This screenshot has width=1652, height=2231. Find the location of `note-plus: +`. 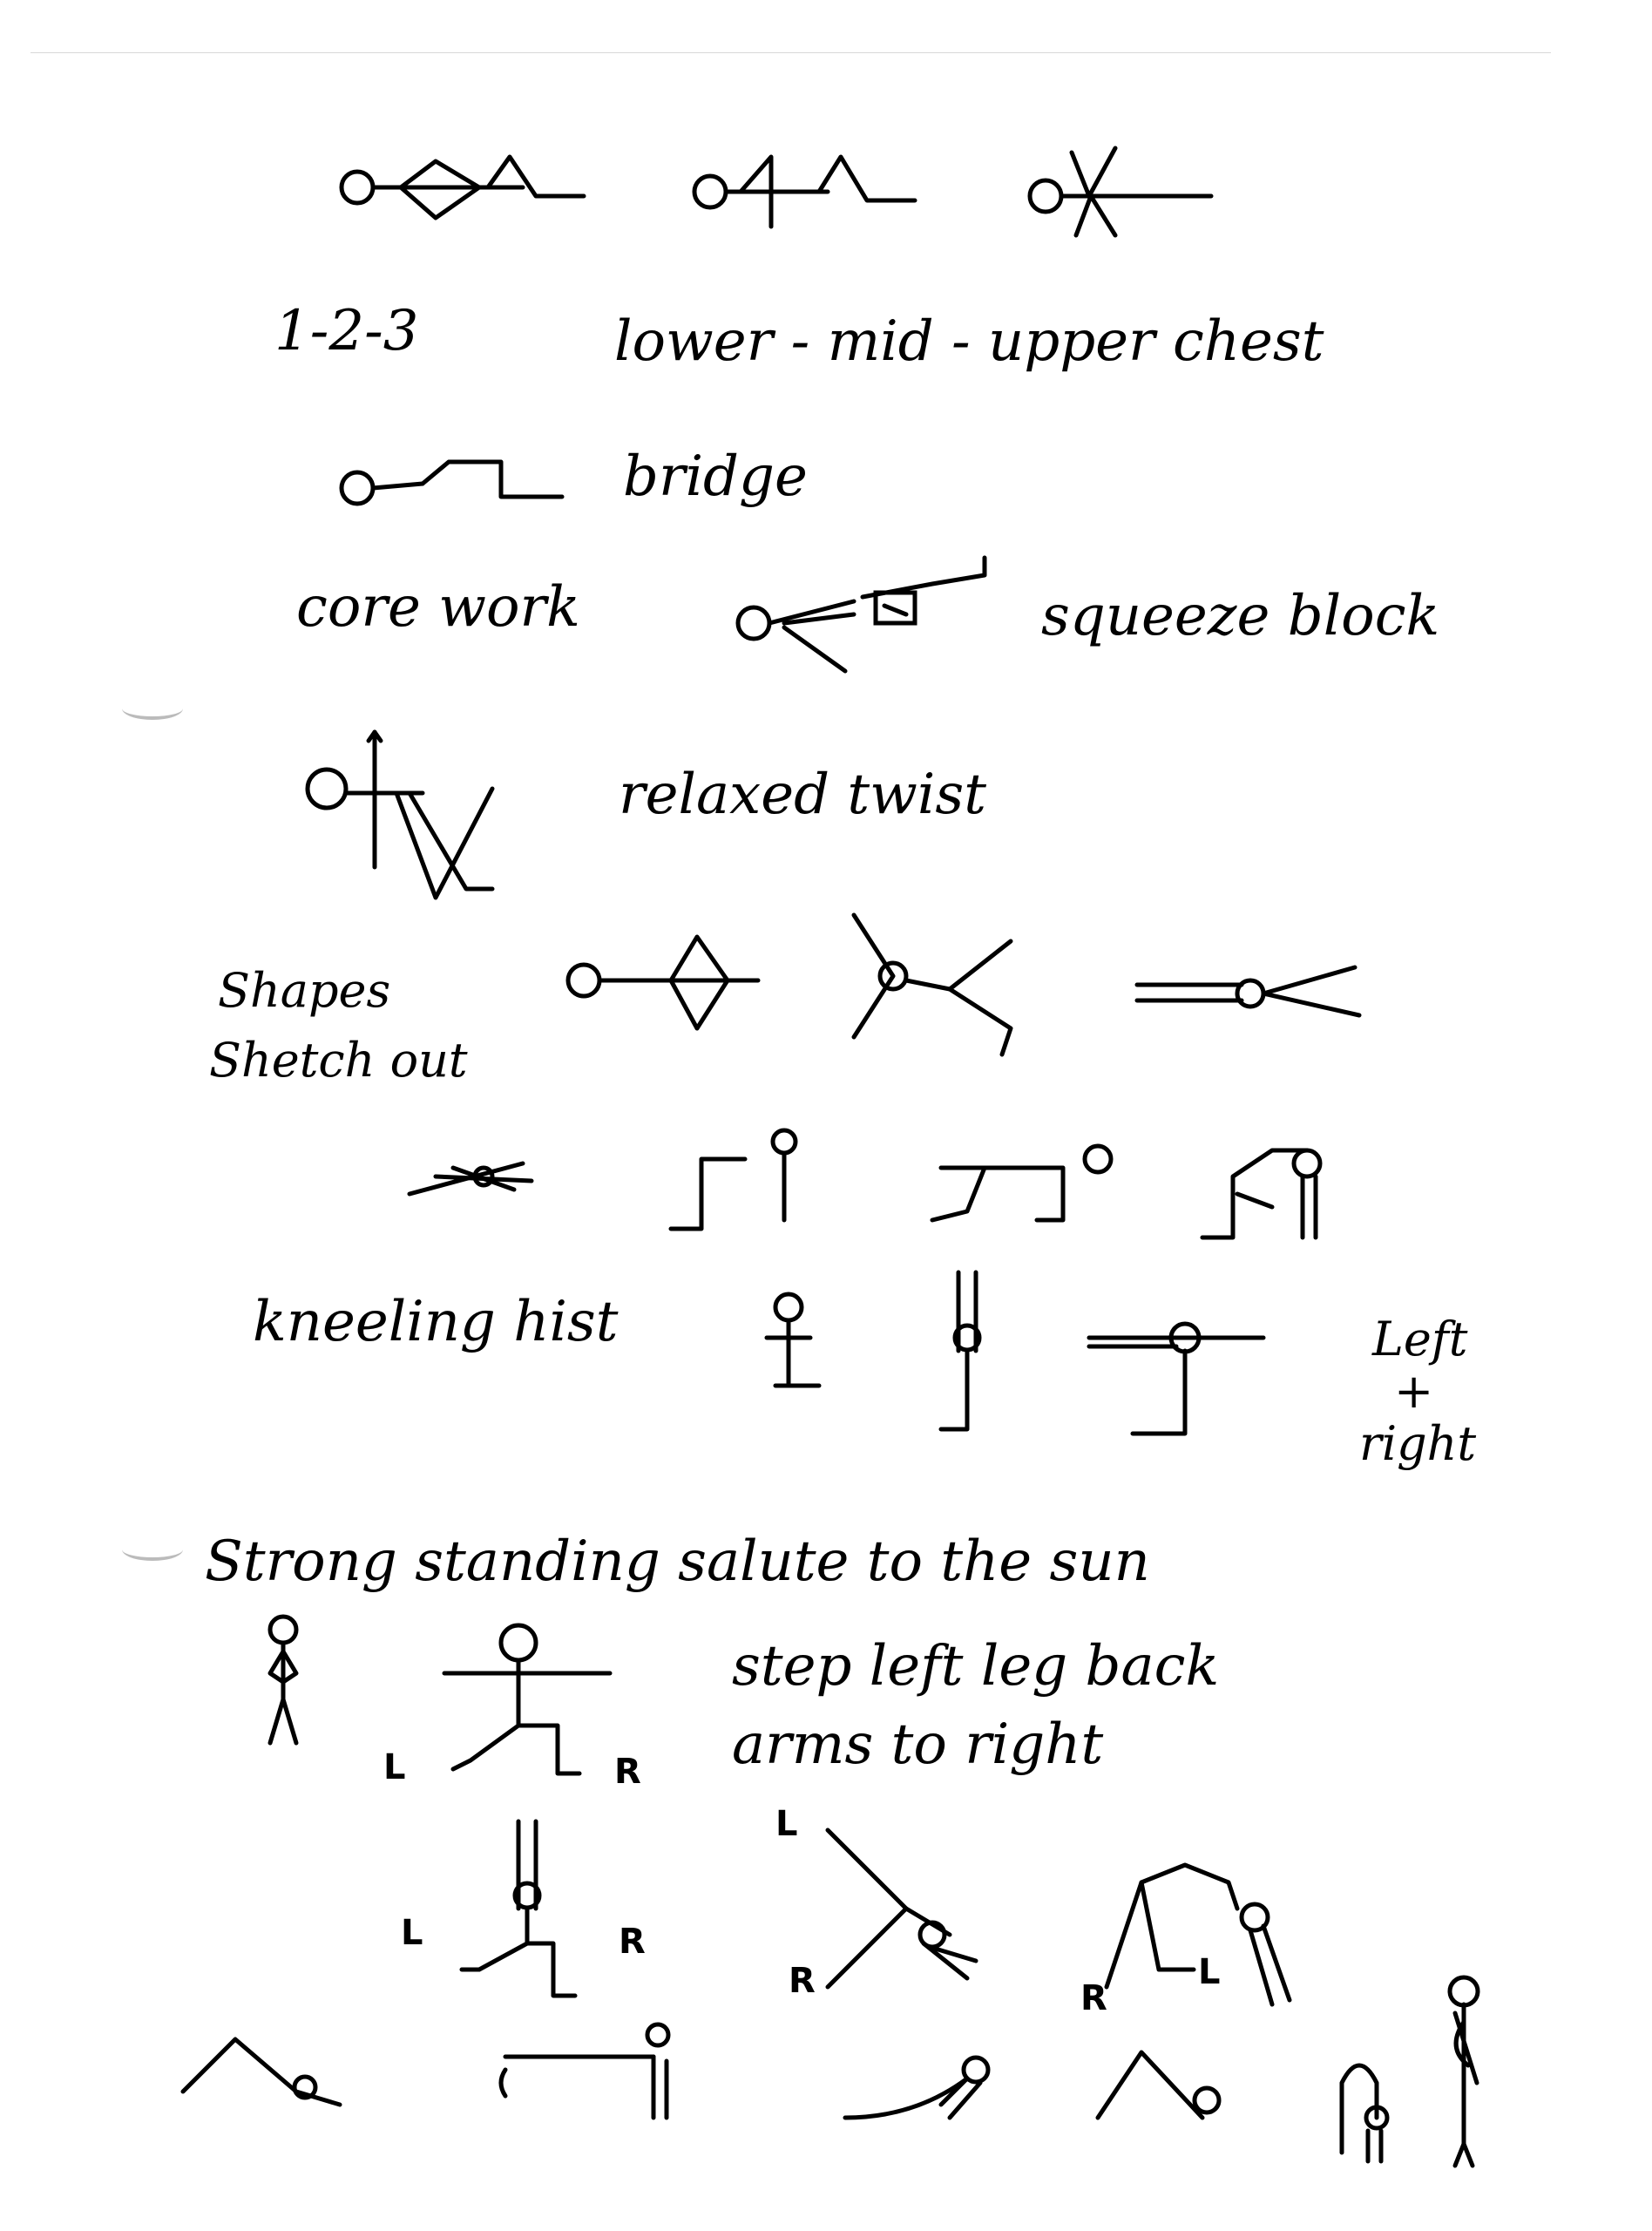

note-plus: + is located at coordinates (1414, 1391).